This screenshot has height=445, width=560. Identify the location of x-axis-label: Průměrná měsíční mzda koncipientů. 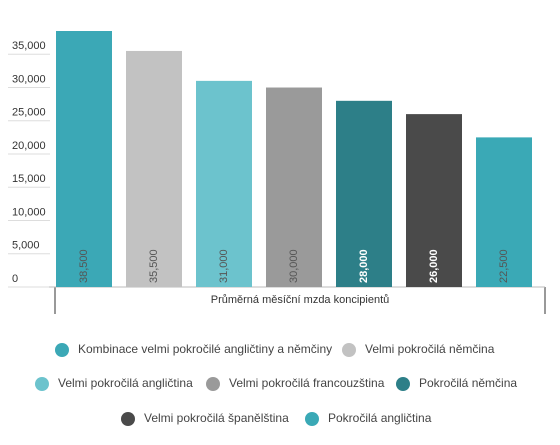
(300, 300).